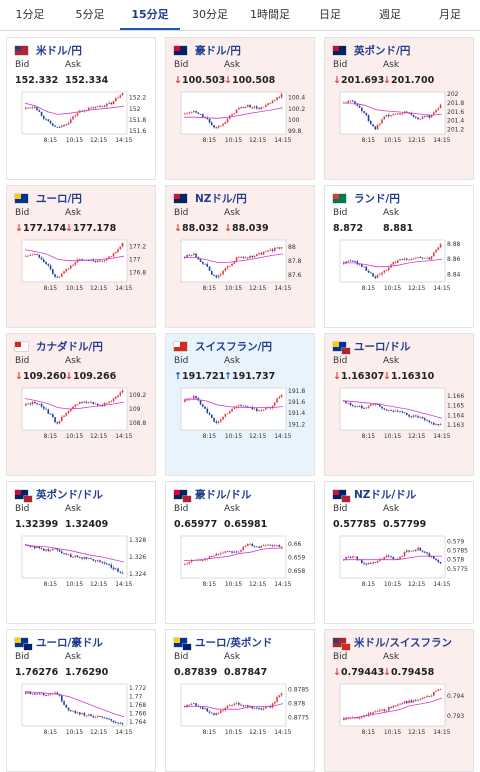 This screenshot has width=480, height=772. I want to click on tab-daily: 日足, so click(330, 14).